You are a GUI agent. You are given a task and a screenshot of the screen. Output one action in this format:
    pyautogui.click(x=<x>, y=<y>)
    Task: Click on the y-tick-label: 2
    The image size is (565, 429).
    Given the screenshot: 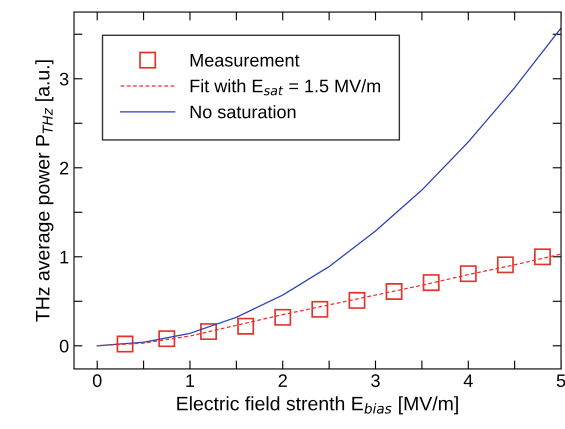 What is the action you would take?
    pyautogui.click(x=64, y=168)
    